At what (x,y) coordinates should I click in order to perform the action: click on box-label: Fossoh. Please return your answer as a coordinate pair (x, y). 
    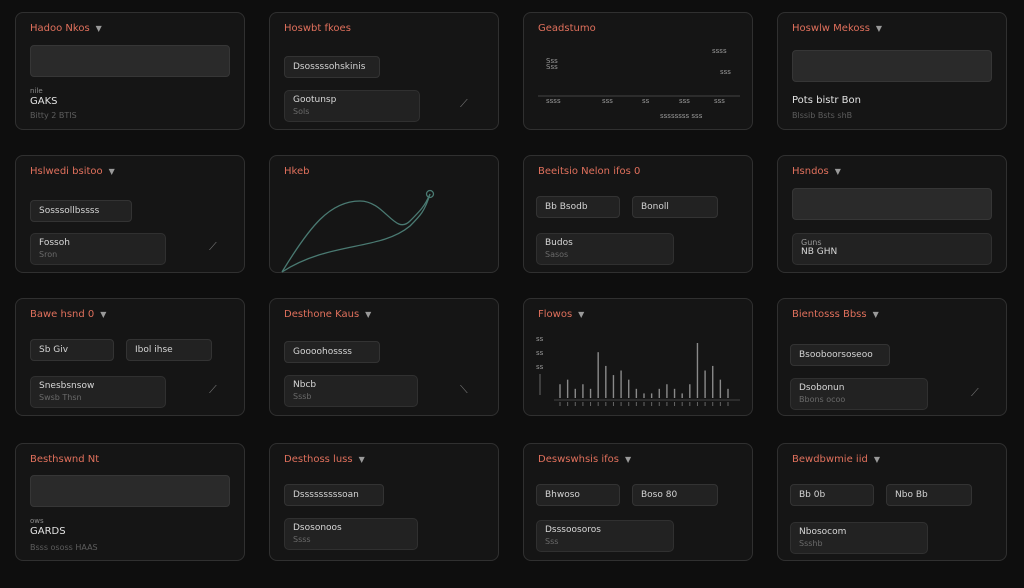
    Looking at the image, I should click on (54, 243).